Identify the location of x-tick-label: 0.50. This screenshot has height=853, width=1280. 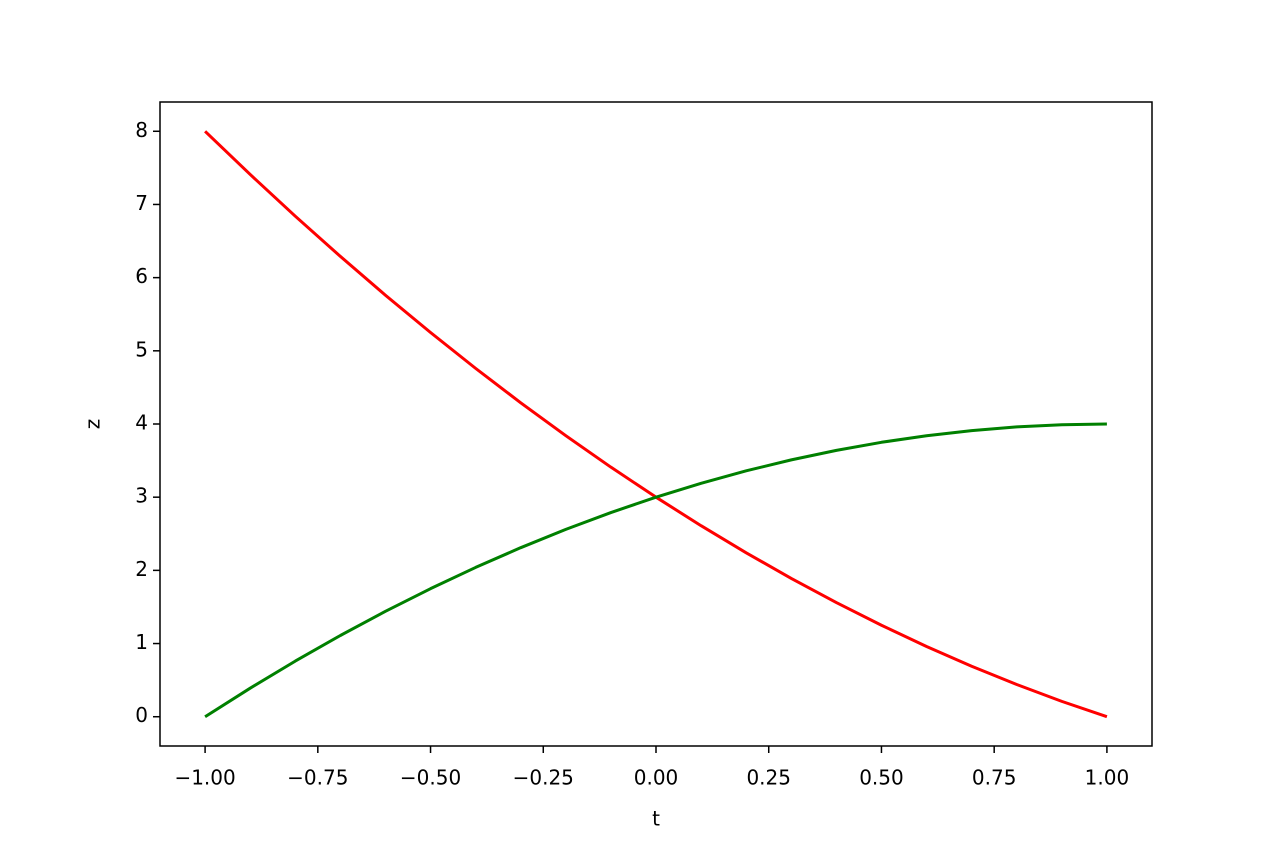
(881, 778).